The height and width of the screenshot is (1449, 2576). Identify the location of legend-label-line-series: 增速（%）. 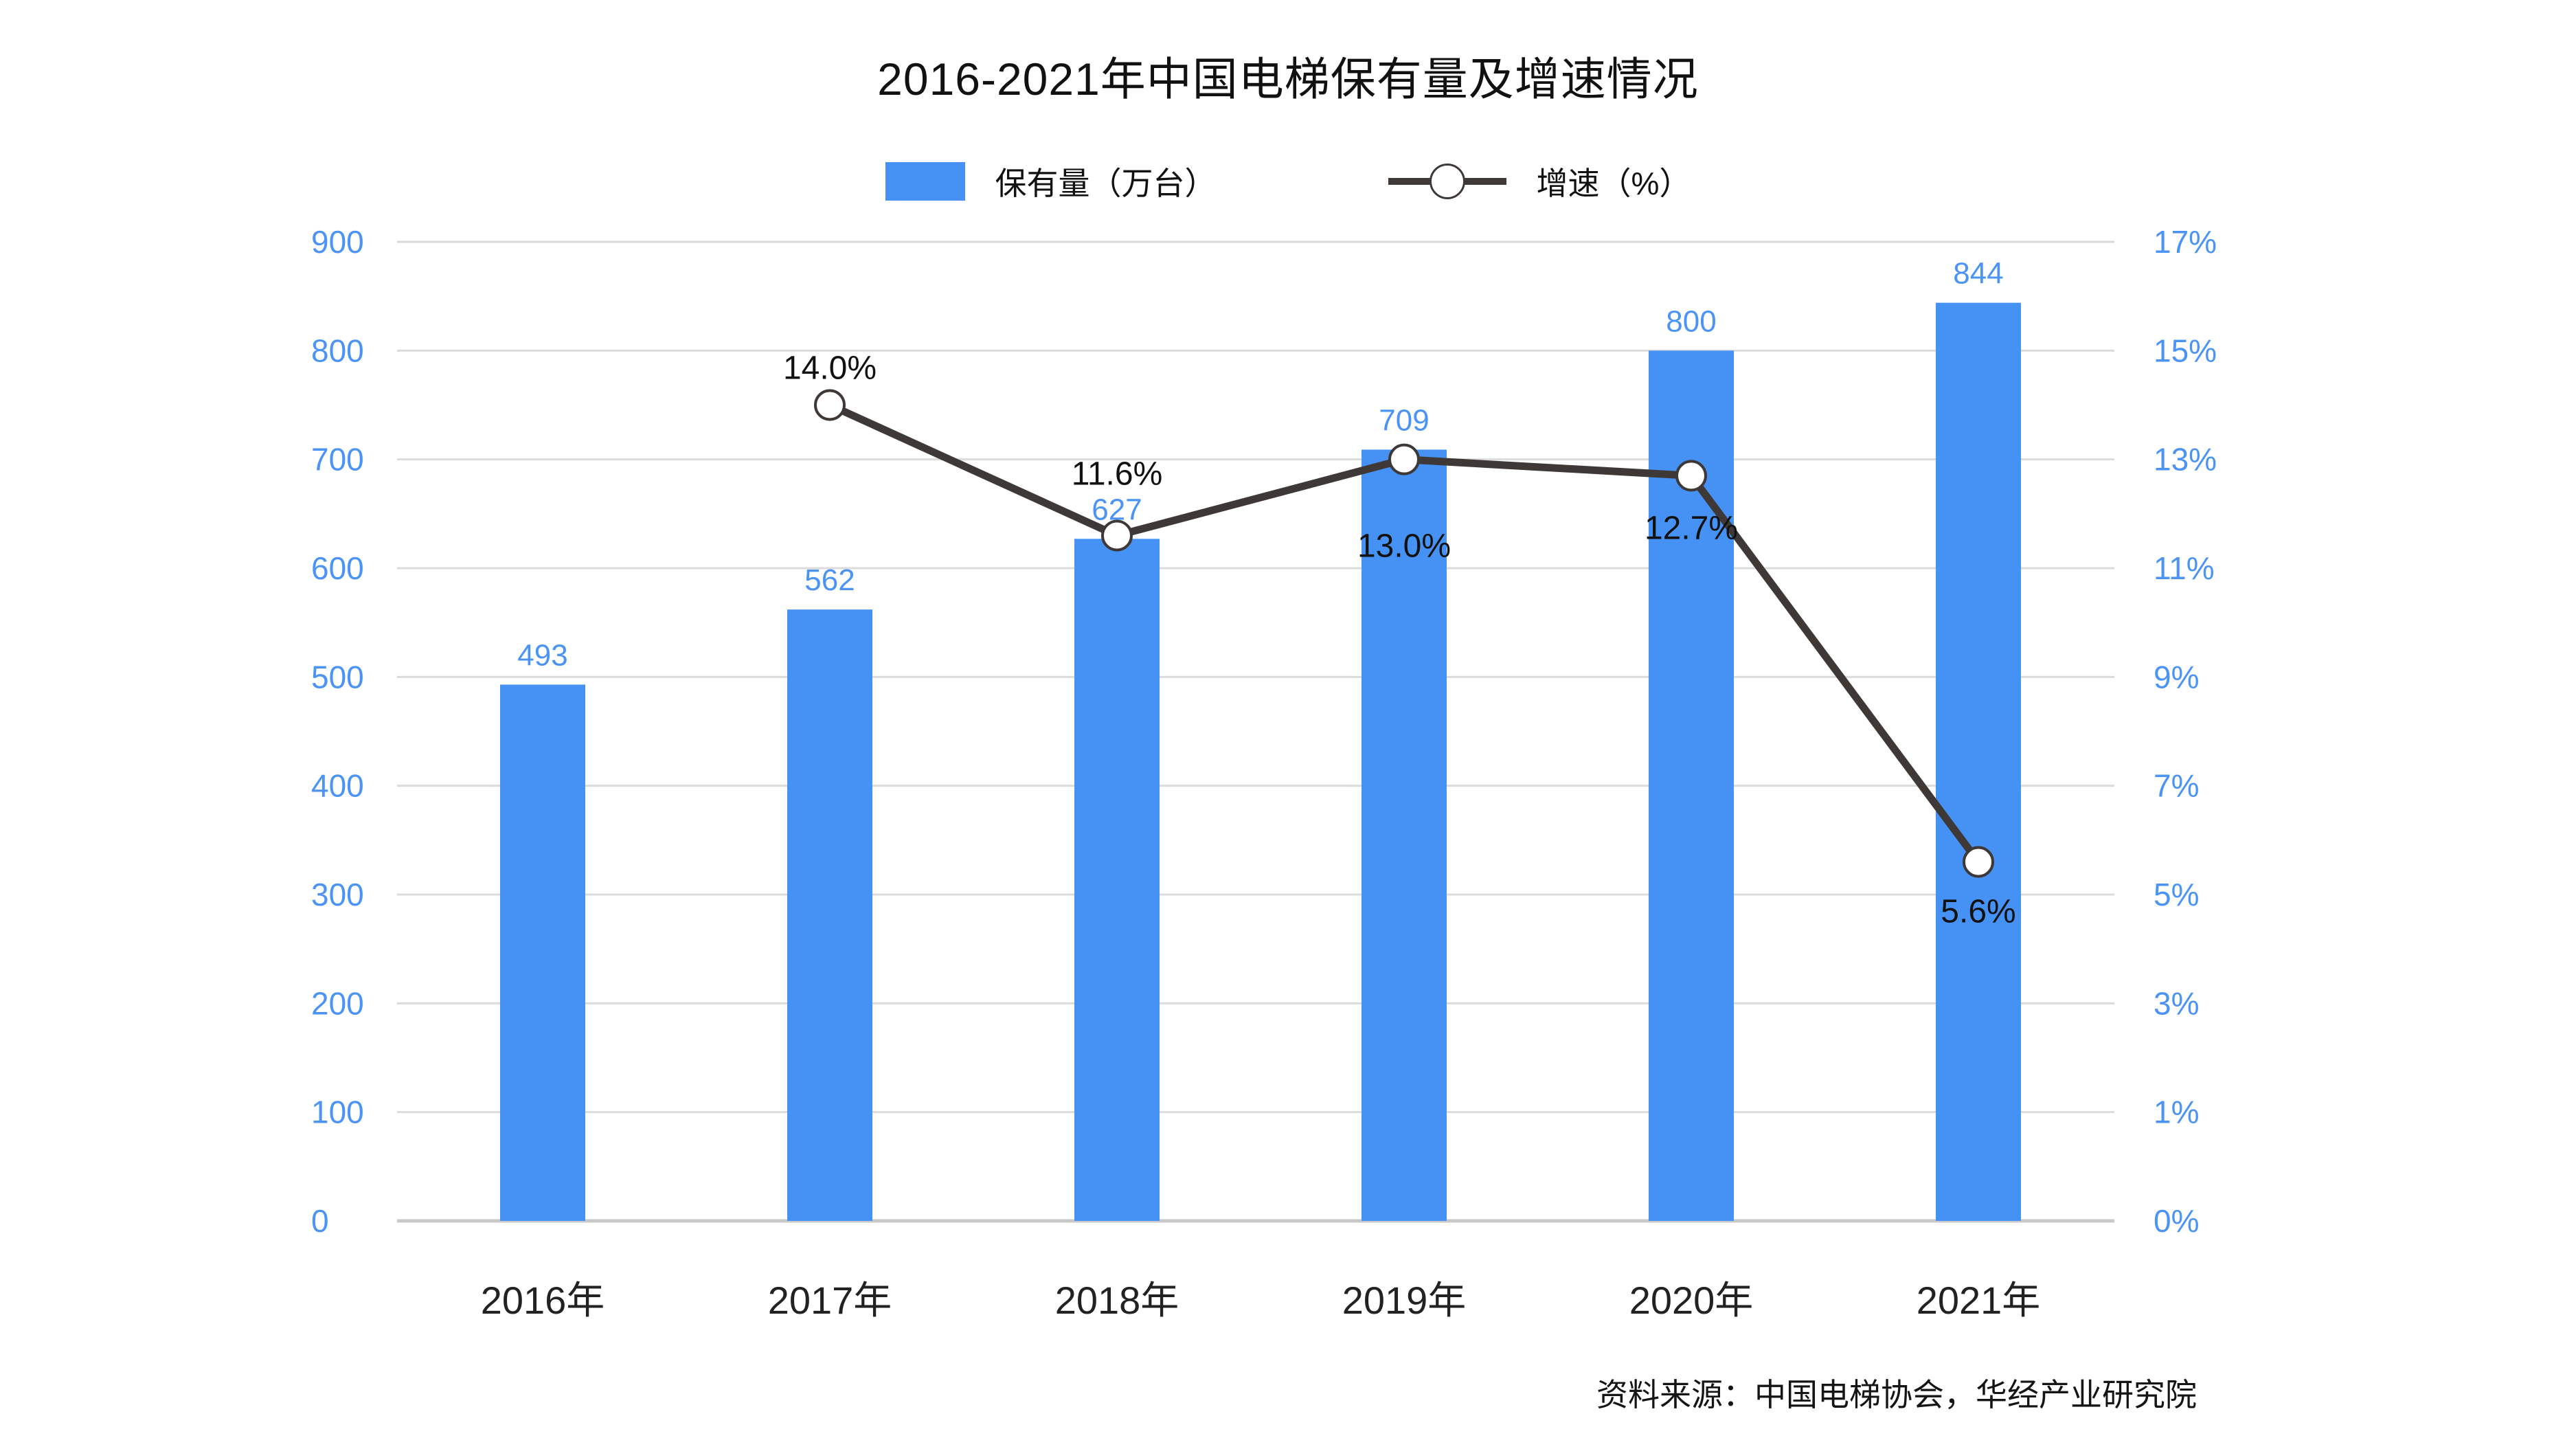
(1613, 183).